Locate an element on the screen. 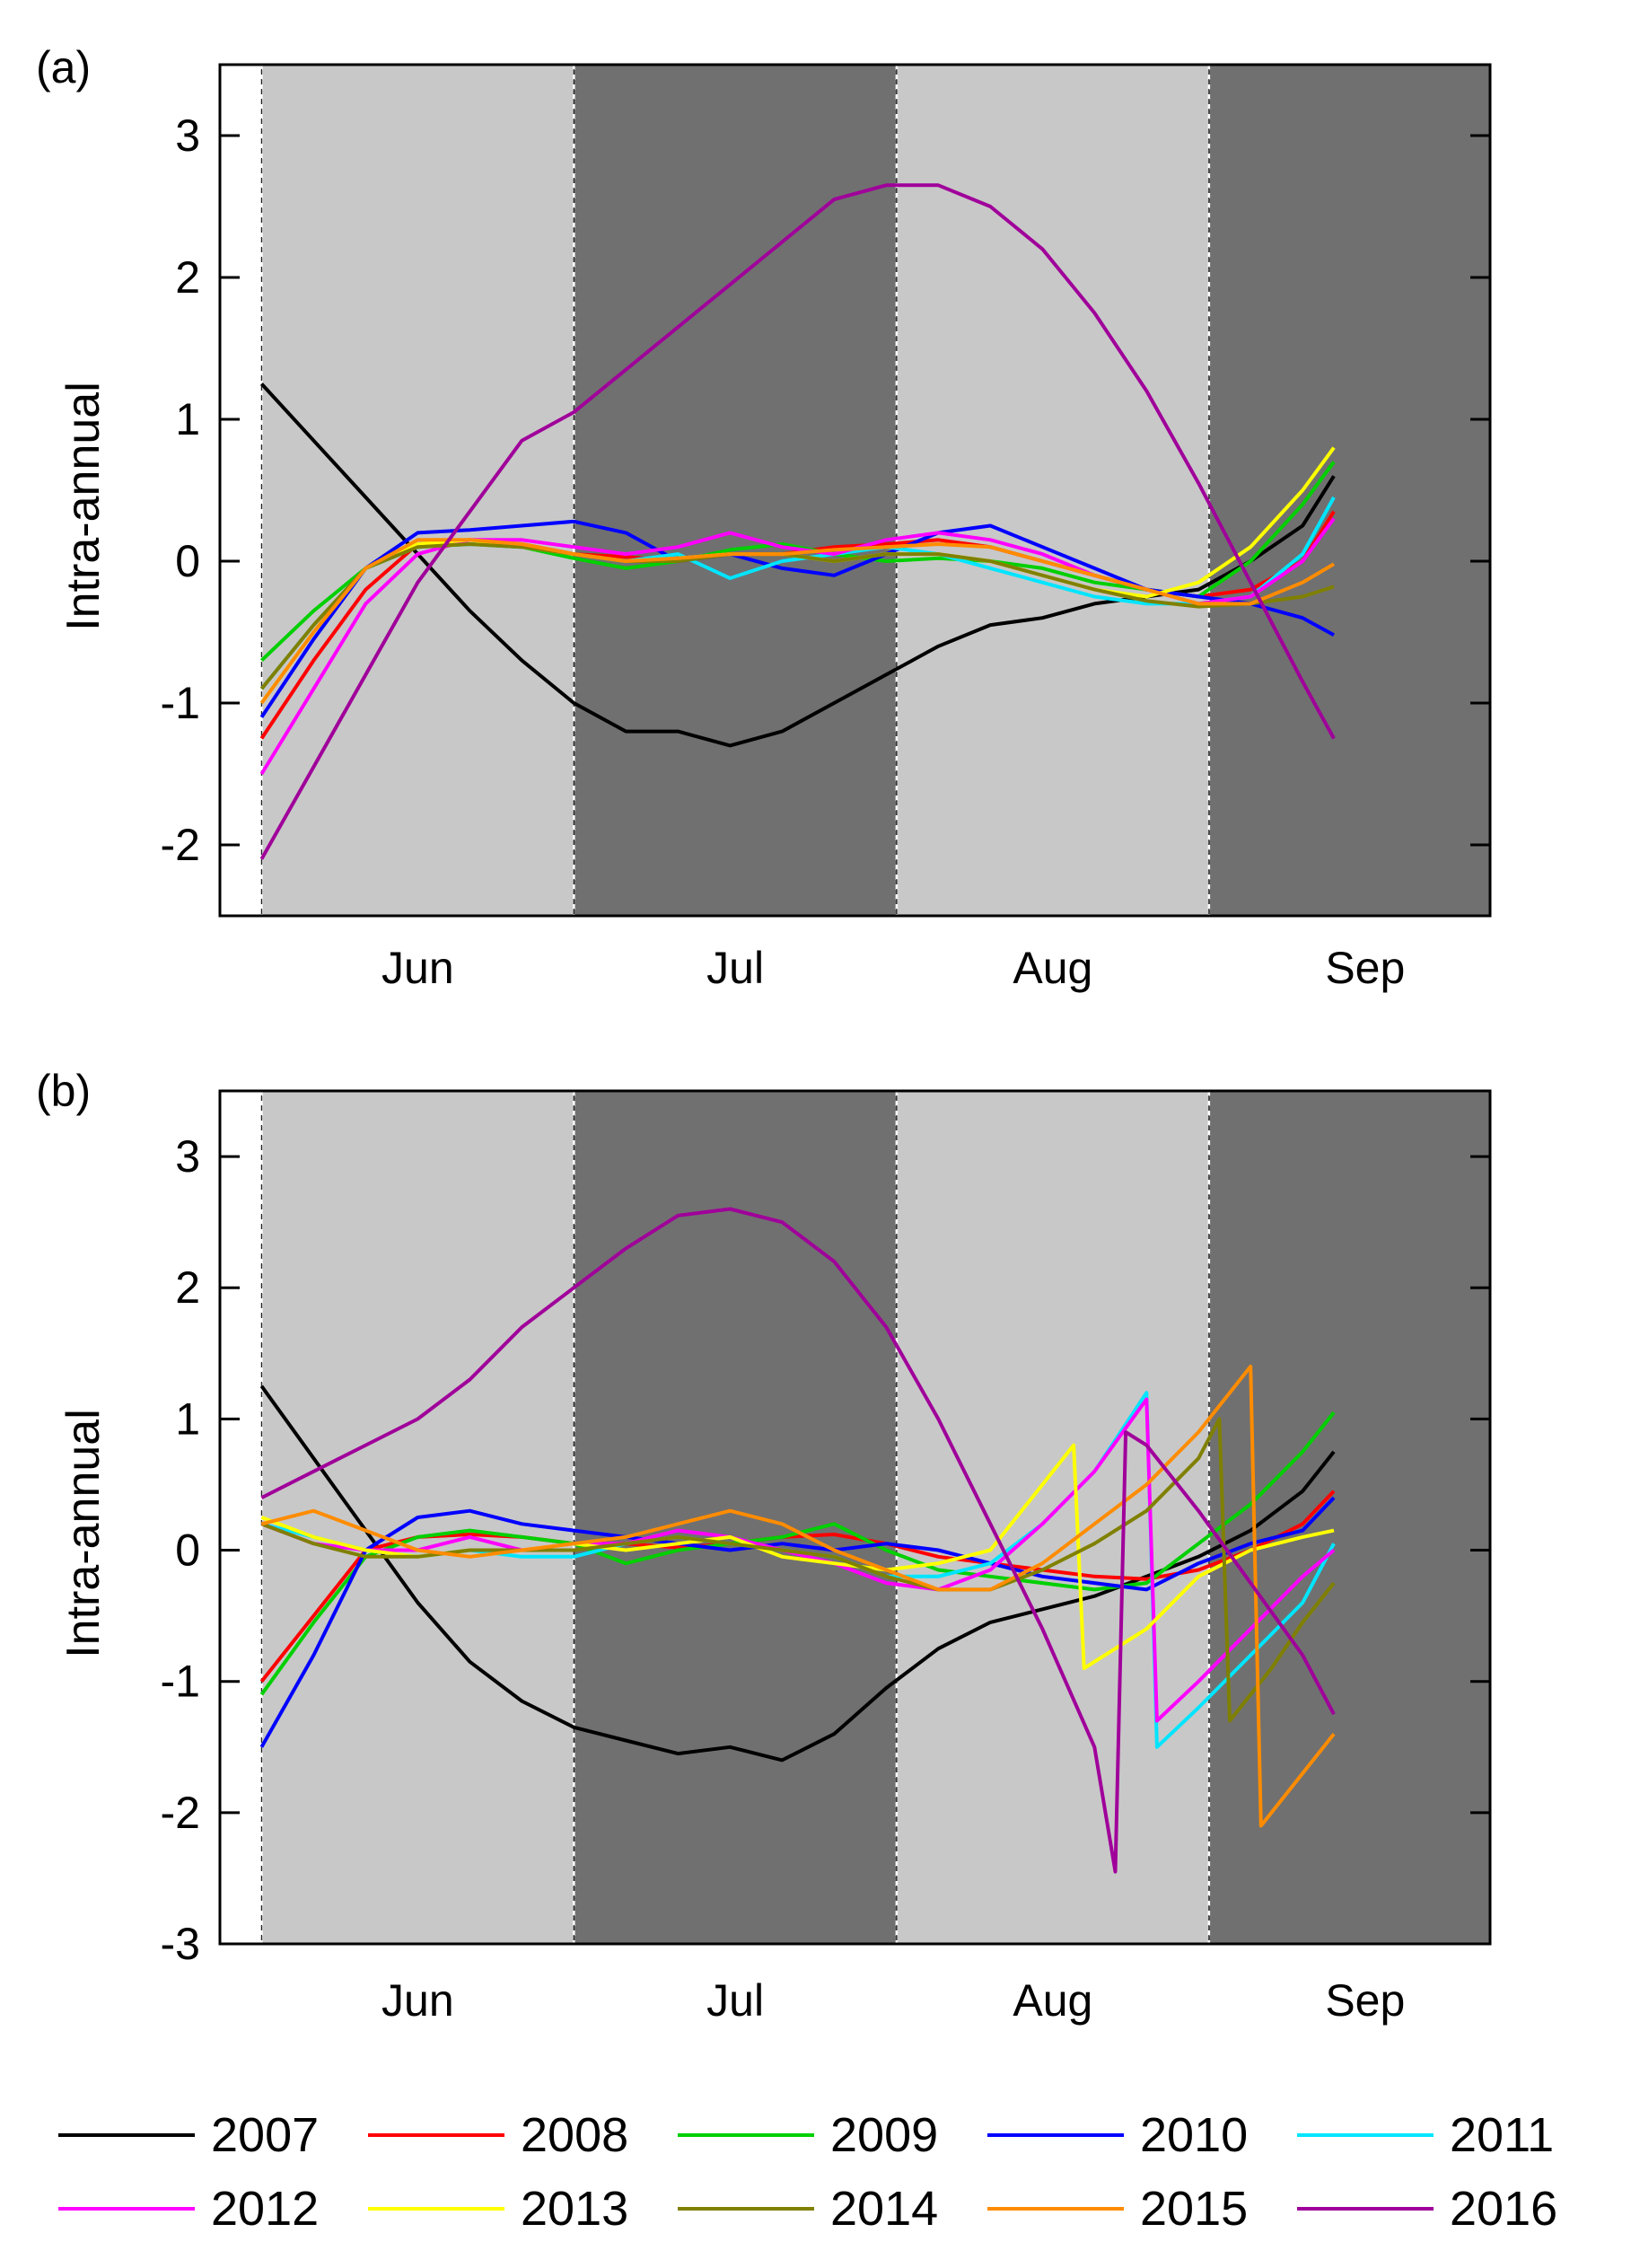 The image size is (1631, 2268). legend-item-2015: 2015 is located at coordinates (1117, 2209).